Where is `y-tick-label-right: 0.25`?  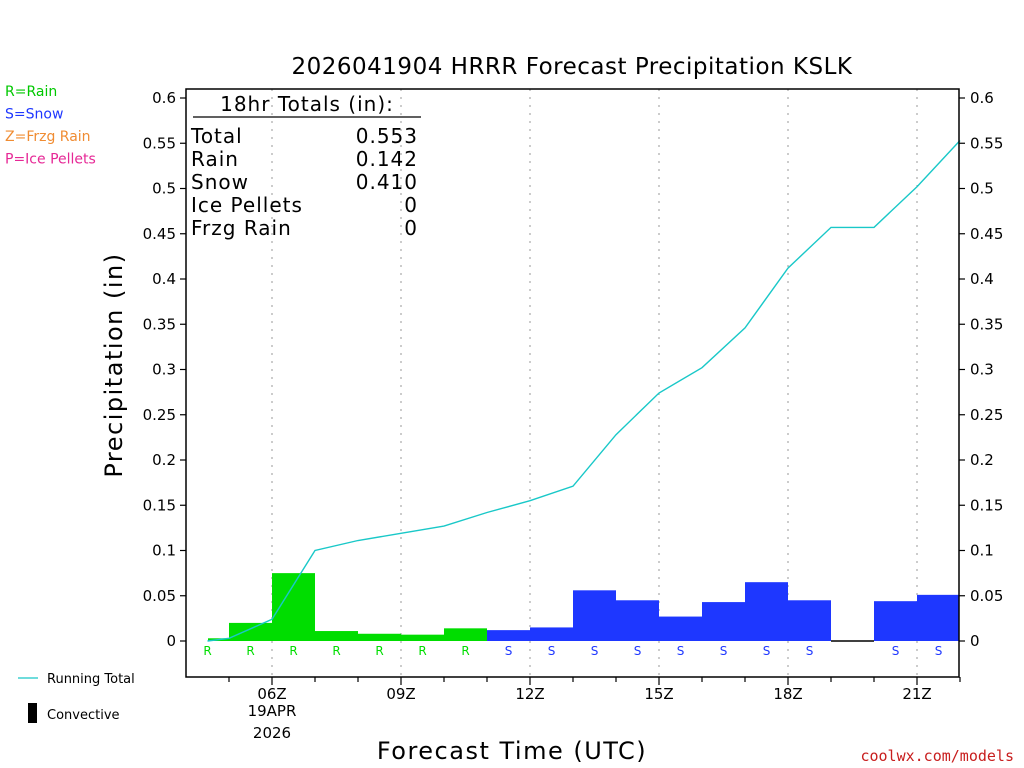
y-tick-label-right: 0.25 is located at coordinates (986, 415).